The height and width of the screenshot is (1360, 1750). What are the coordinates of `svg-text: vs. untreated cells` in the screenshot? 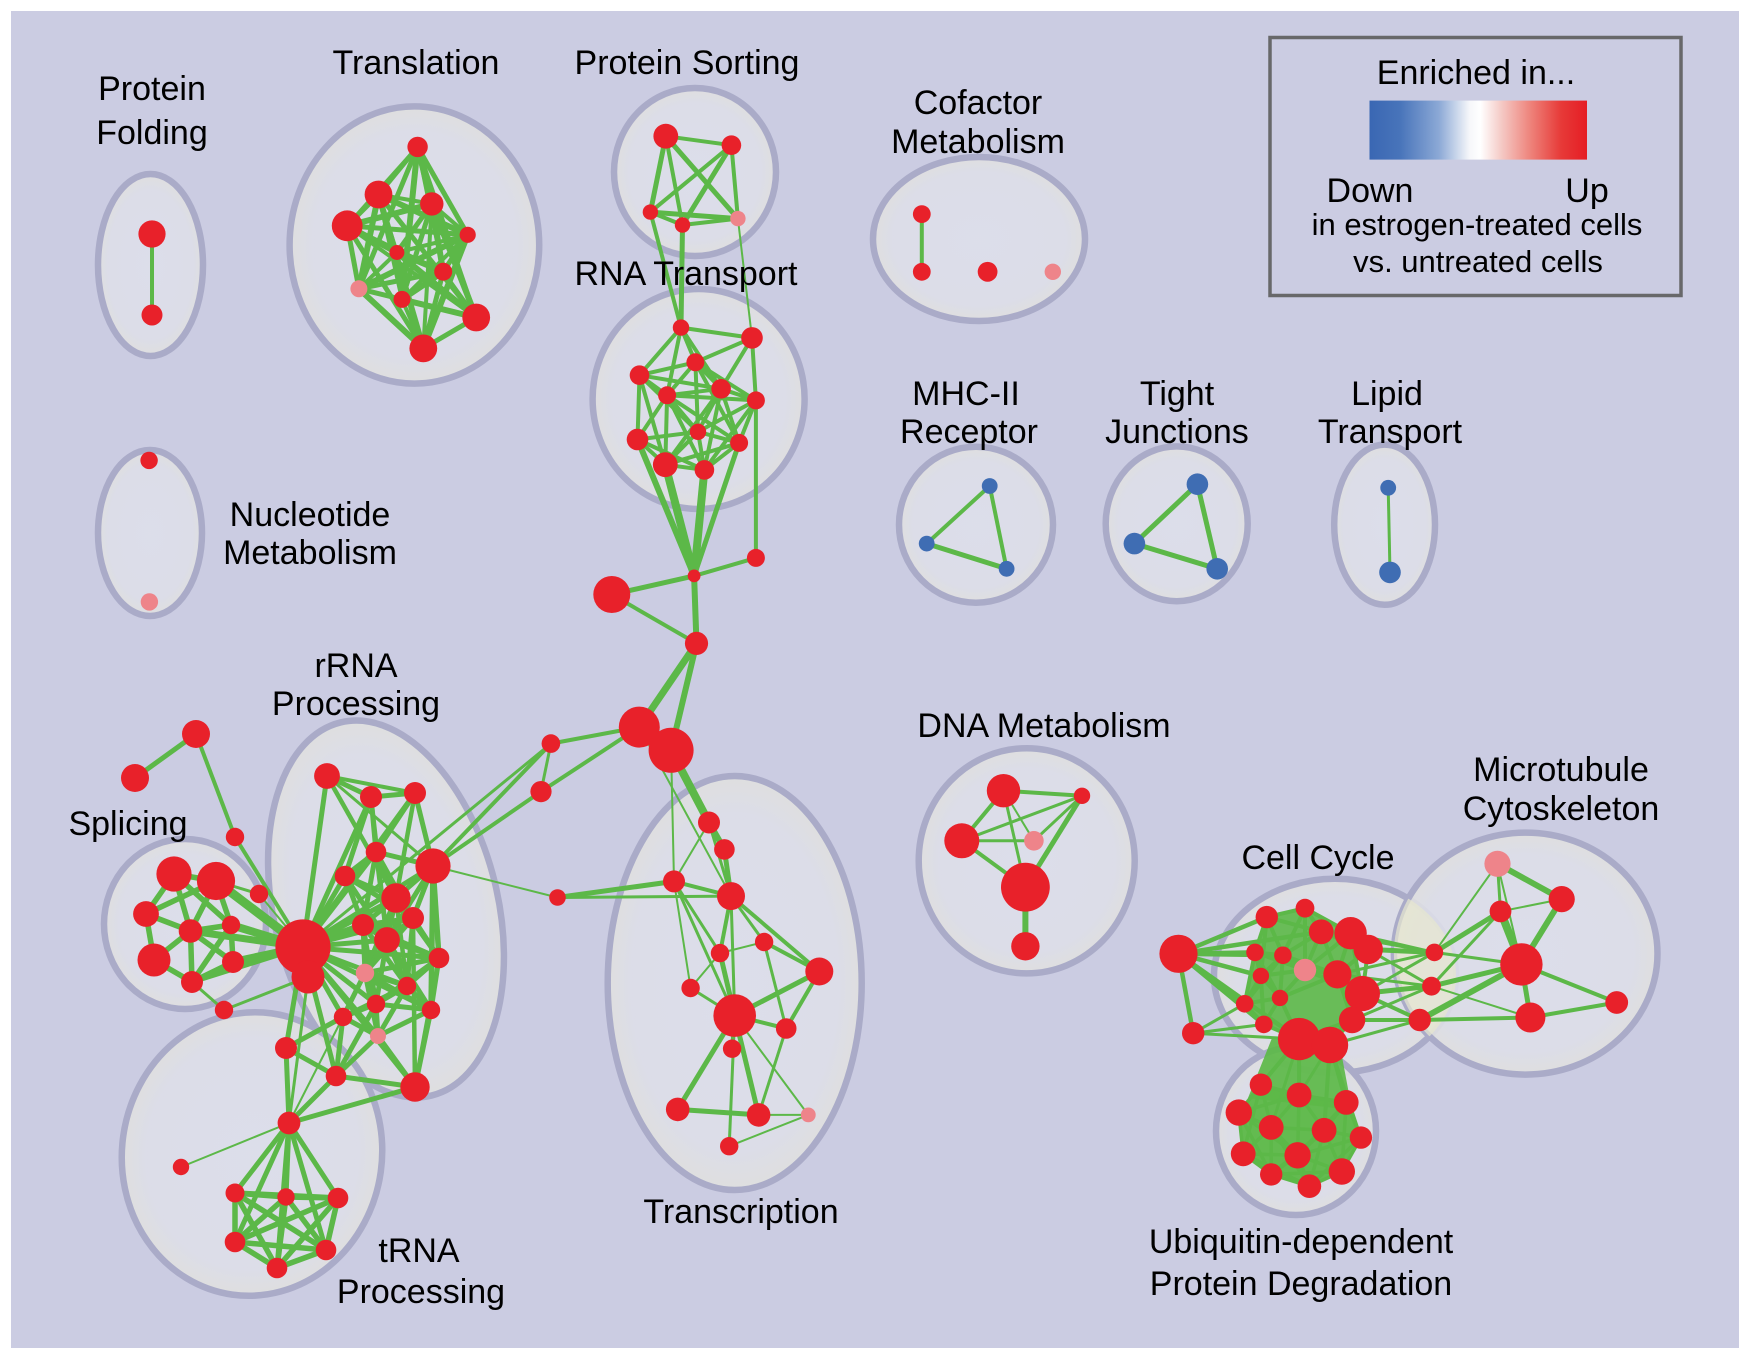 It's located at (1478, 261).